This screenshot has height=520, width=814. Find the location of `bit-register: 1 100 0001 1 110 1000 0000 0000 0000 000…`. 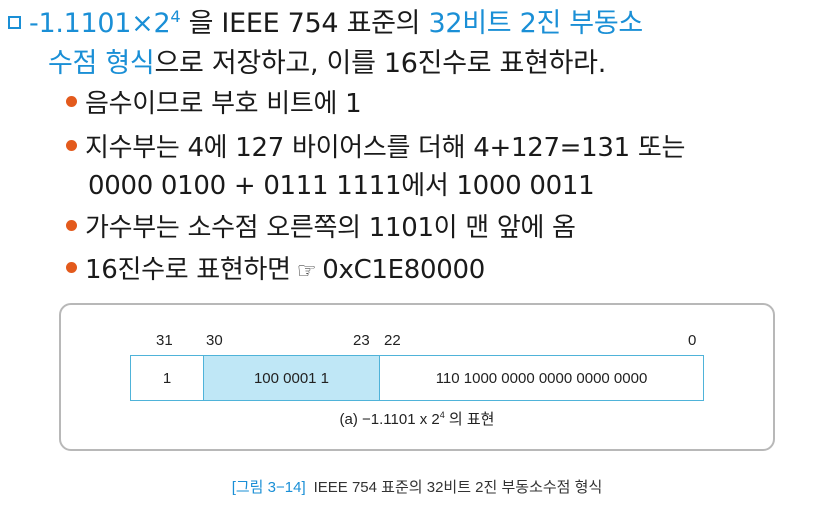

bit-register: 1 100 0001 1 110 1000 0000 0000 0000 000… is located at coordinates (417, 378).